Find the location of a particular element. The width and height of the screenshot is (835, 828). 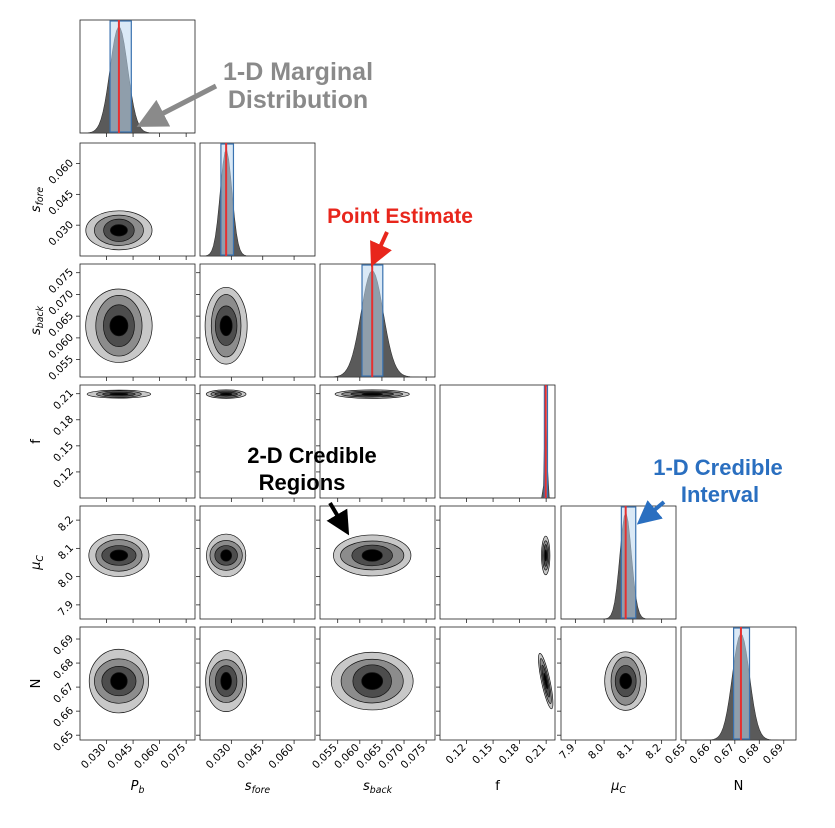

y-tick-label-sfore: 0.060 is located at coordinates (61, 172).